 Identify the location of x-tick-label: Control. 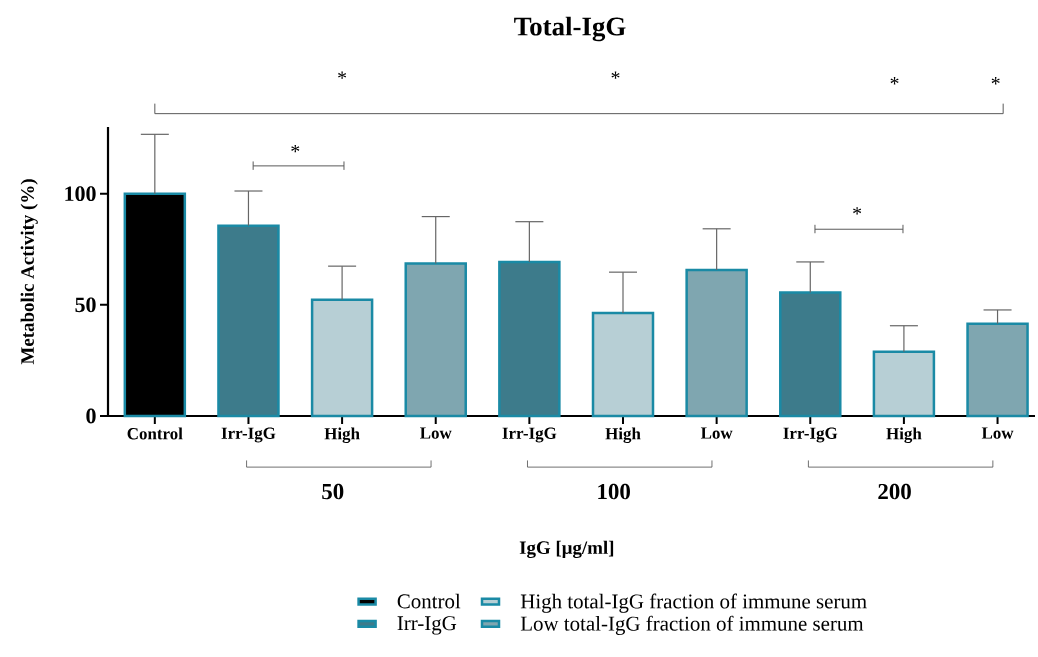
(155, 433).